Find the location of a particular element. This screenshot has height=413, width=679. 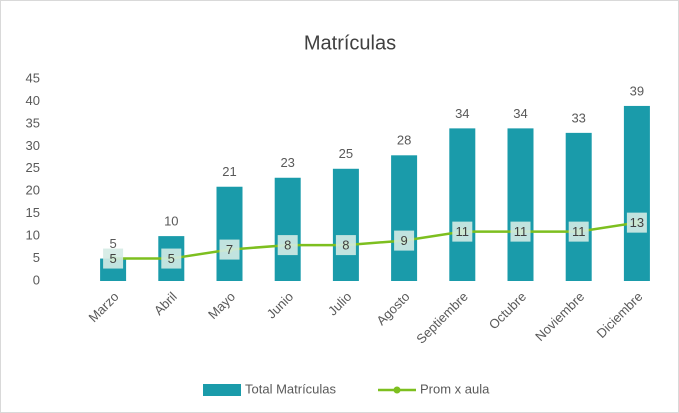

bar-value-label: 33 is located at coordinates (578, 117).